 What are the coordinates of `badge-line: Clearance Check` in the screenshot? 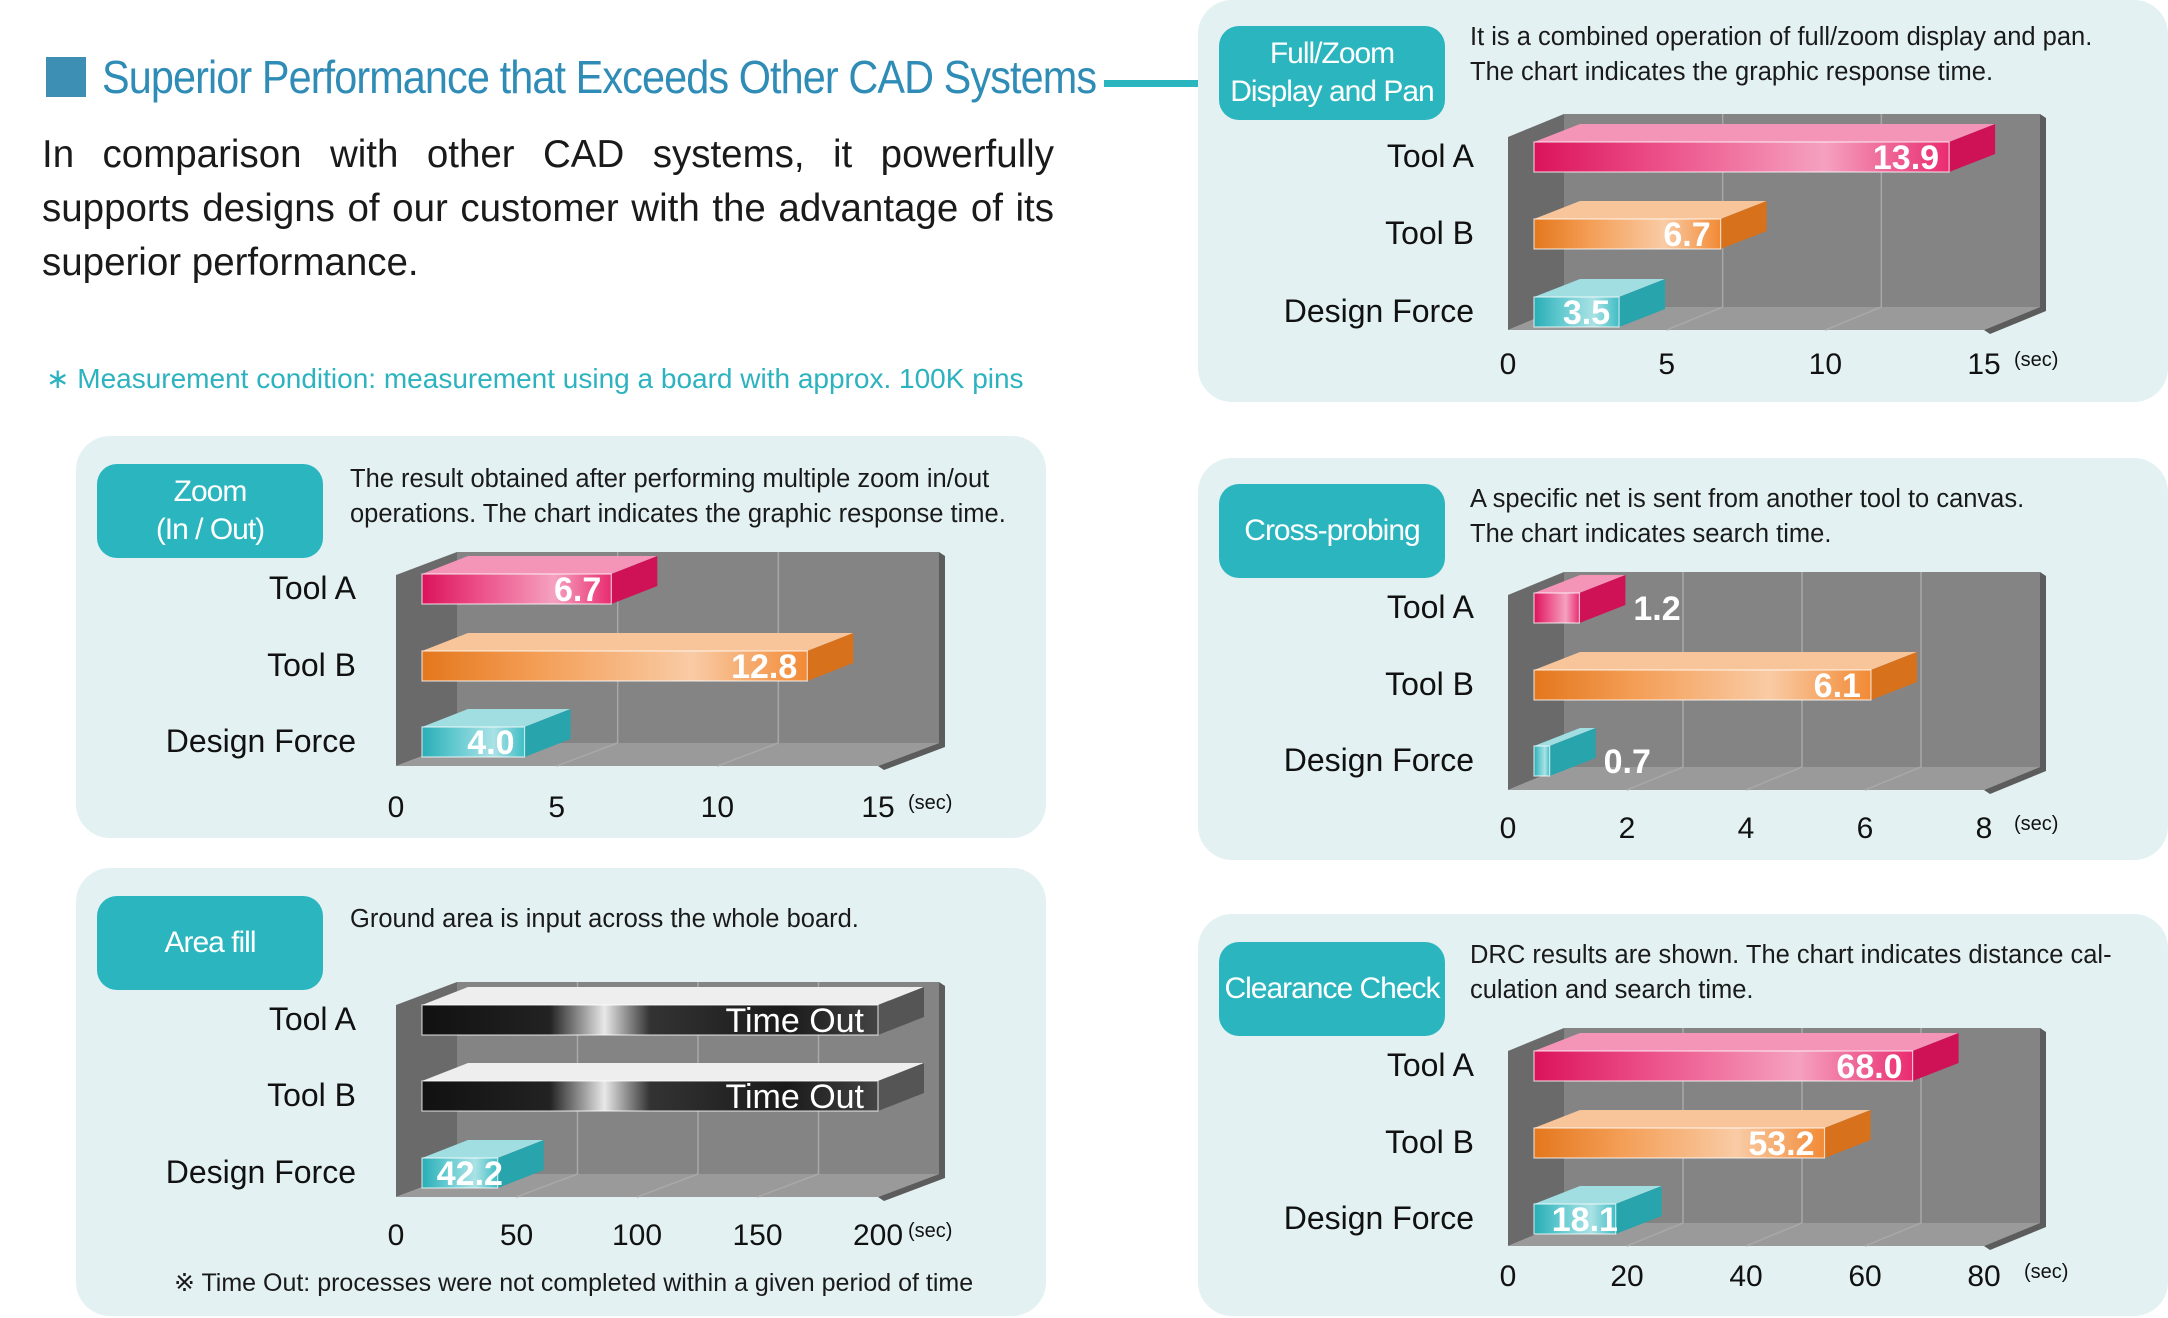 It's located at (1332, 988).